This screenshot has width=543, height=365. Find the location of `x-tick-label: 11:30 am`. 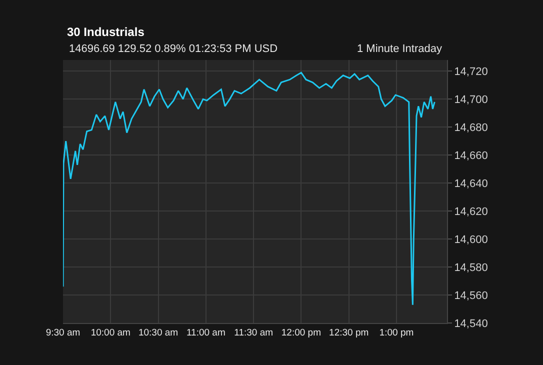

x-tick-label: 11:30 am is located at coordinates (254, 332).